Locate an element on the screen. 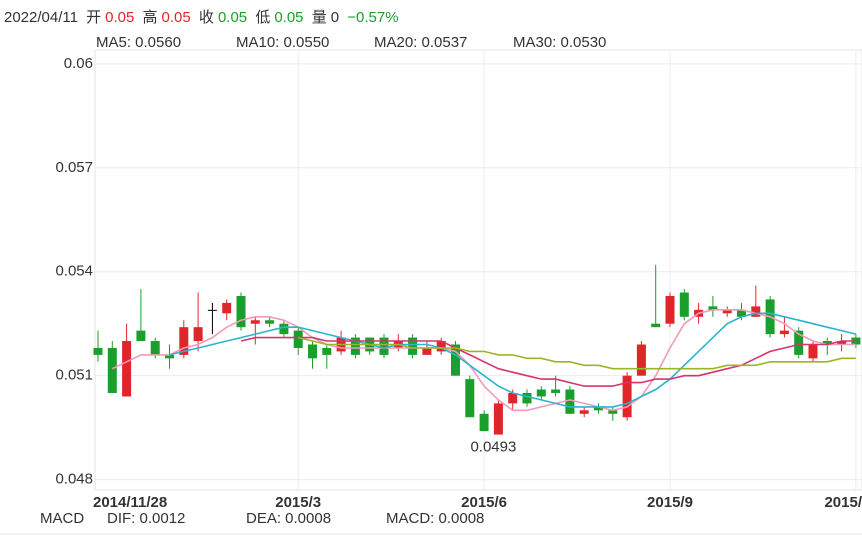  macd-value: DIF: 0.0012 is located at coordinates (146, 518).